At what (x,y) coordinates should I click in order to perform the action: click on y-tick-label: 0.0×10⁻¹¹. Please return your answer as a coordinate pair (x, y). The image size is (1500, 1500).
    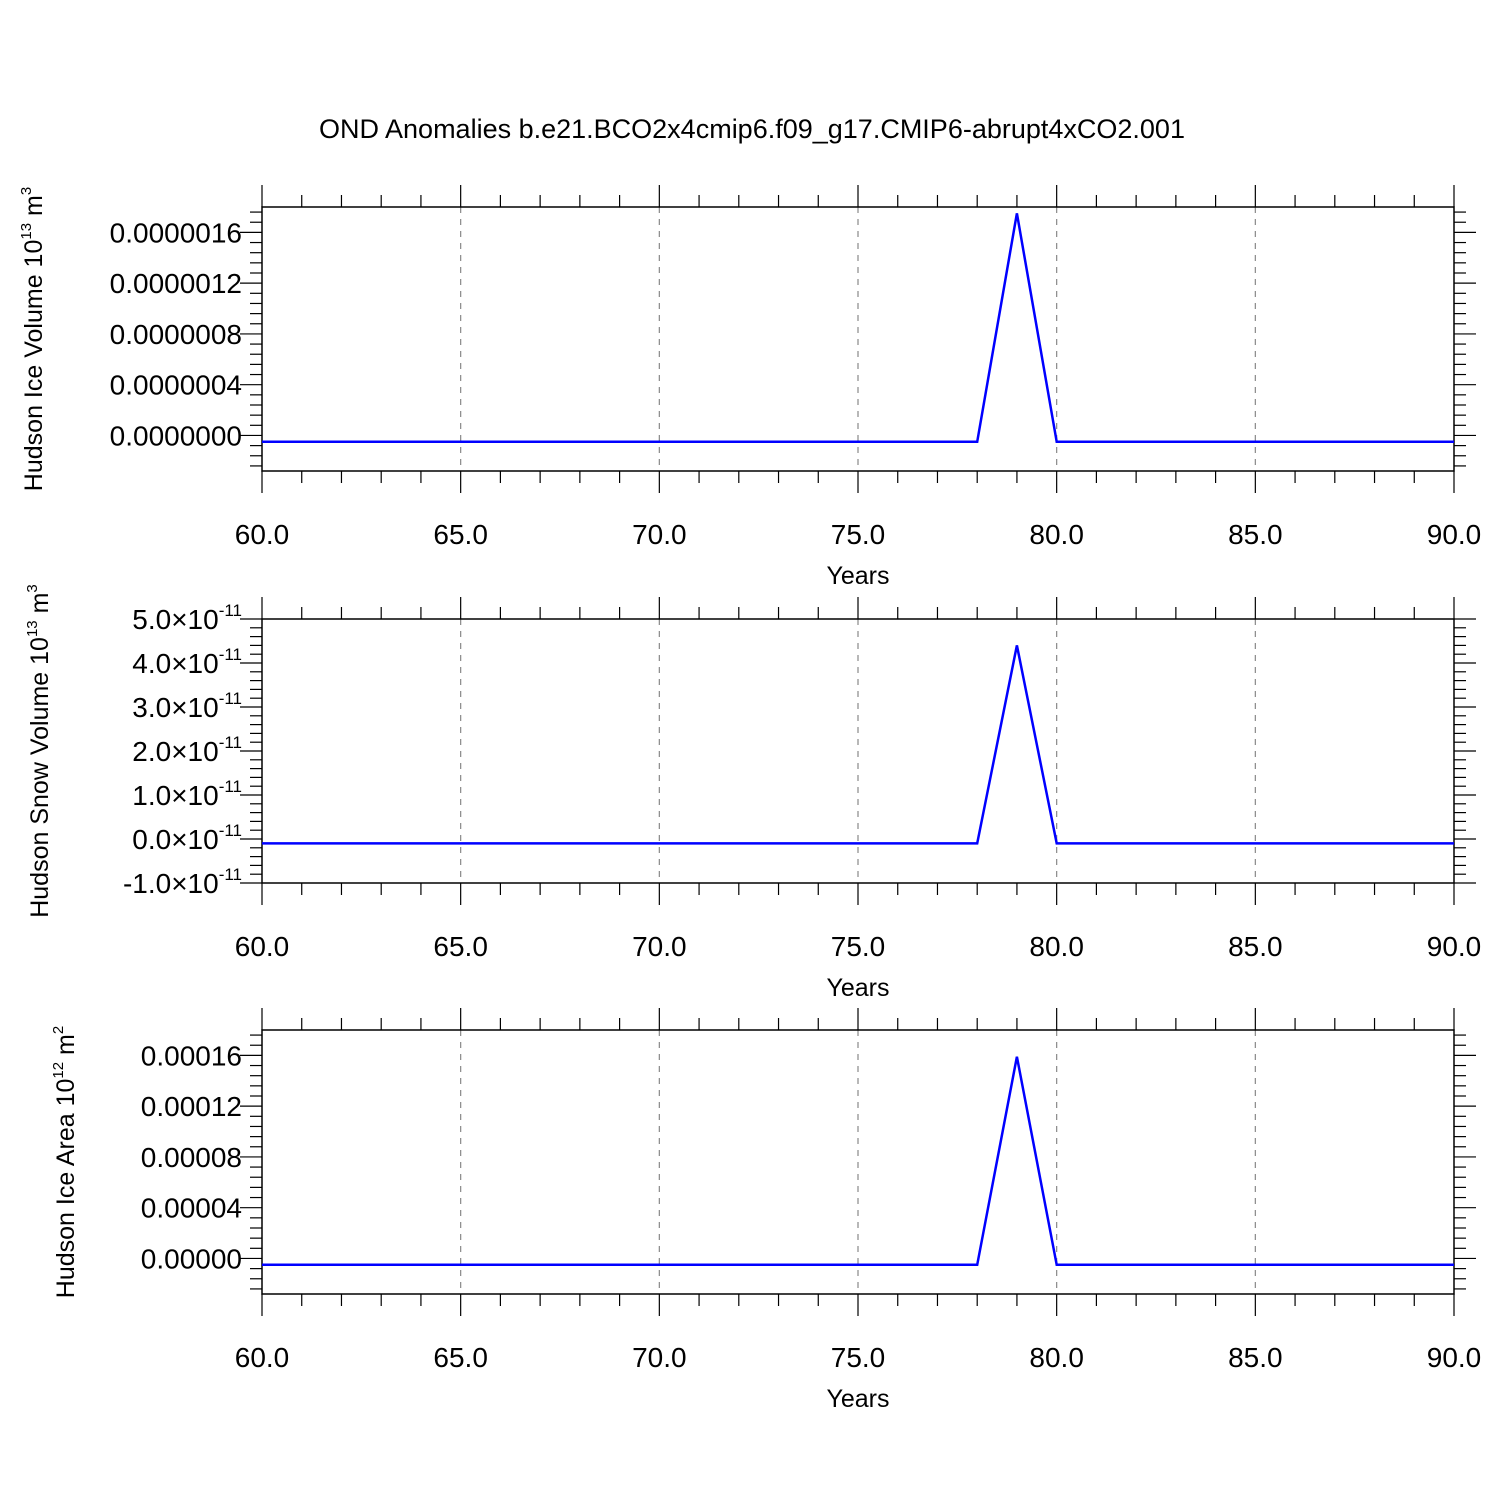
    Looking at the image, I should click on (187, 838).